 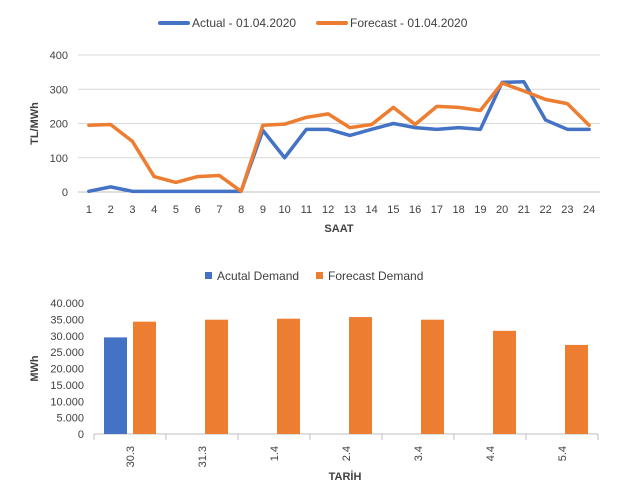 What do you see at coordinates (263, 210) in the screenshot?
I see `x-tick-label: 9` at bounding box center [263, 210].